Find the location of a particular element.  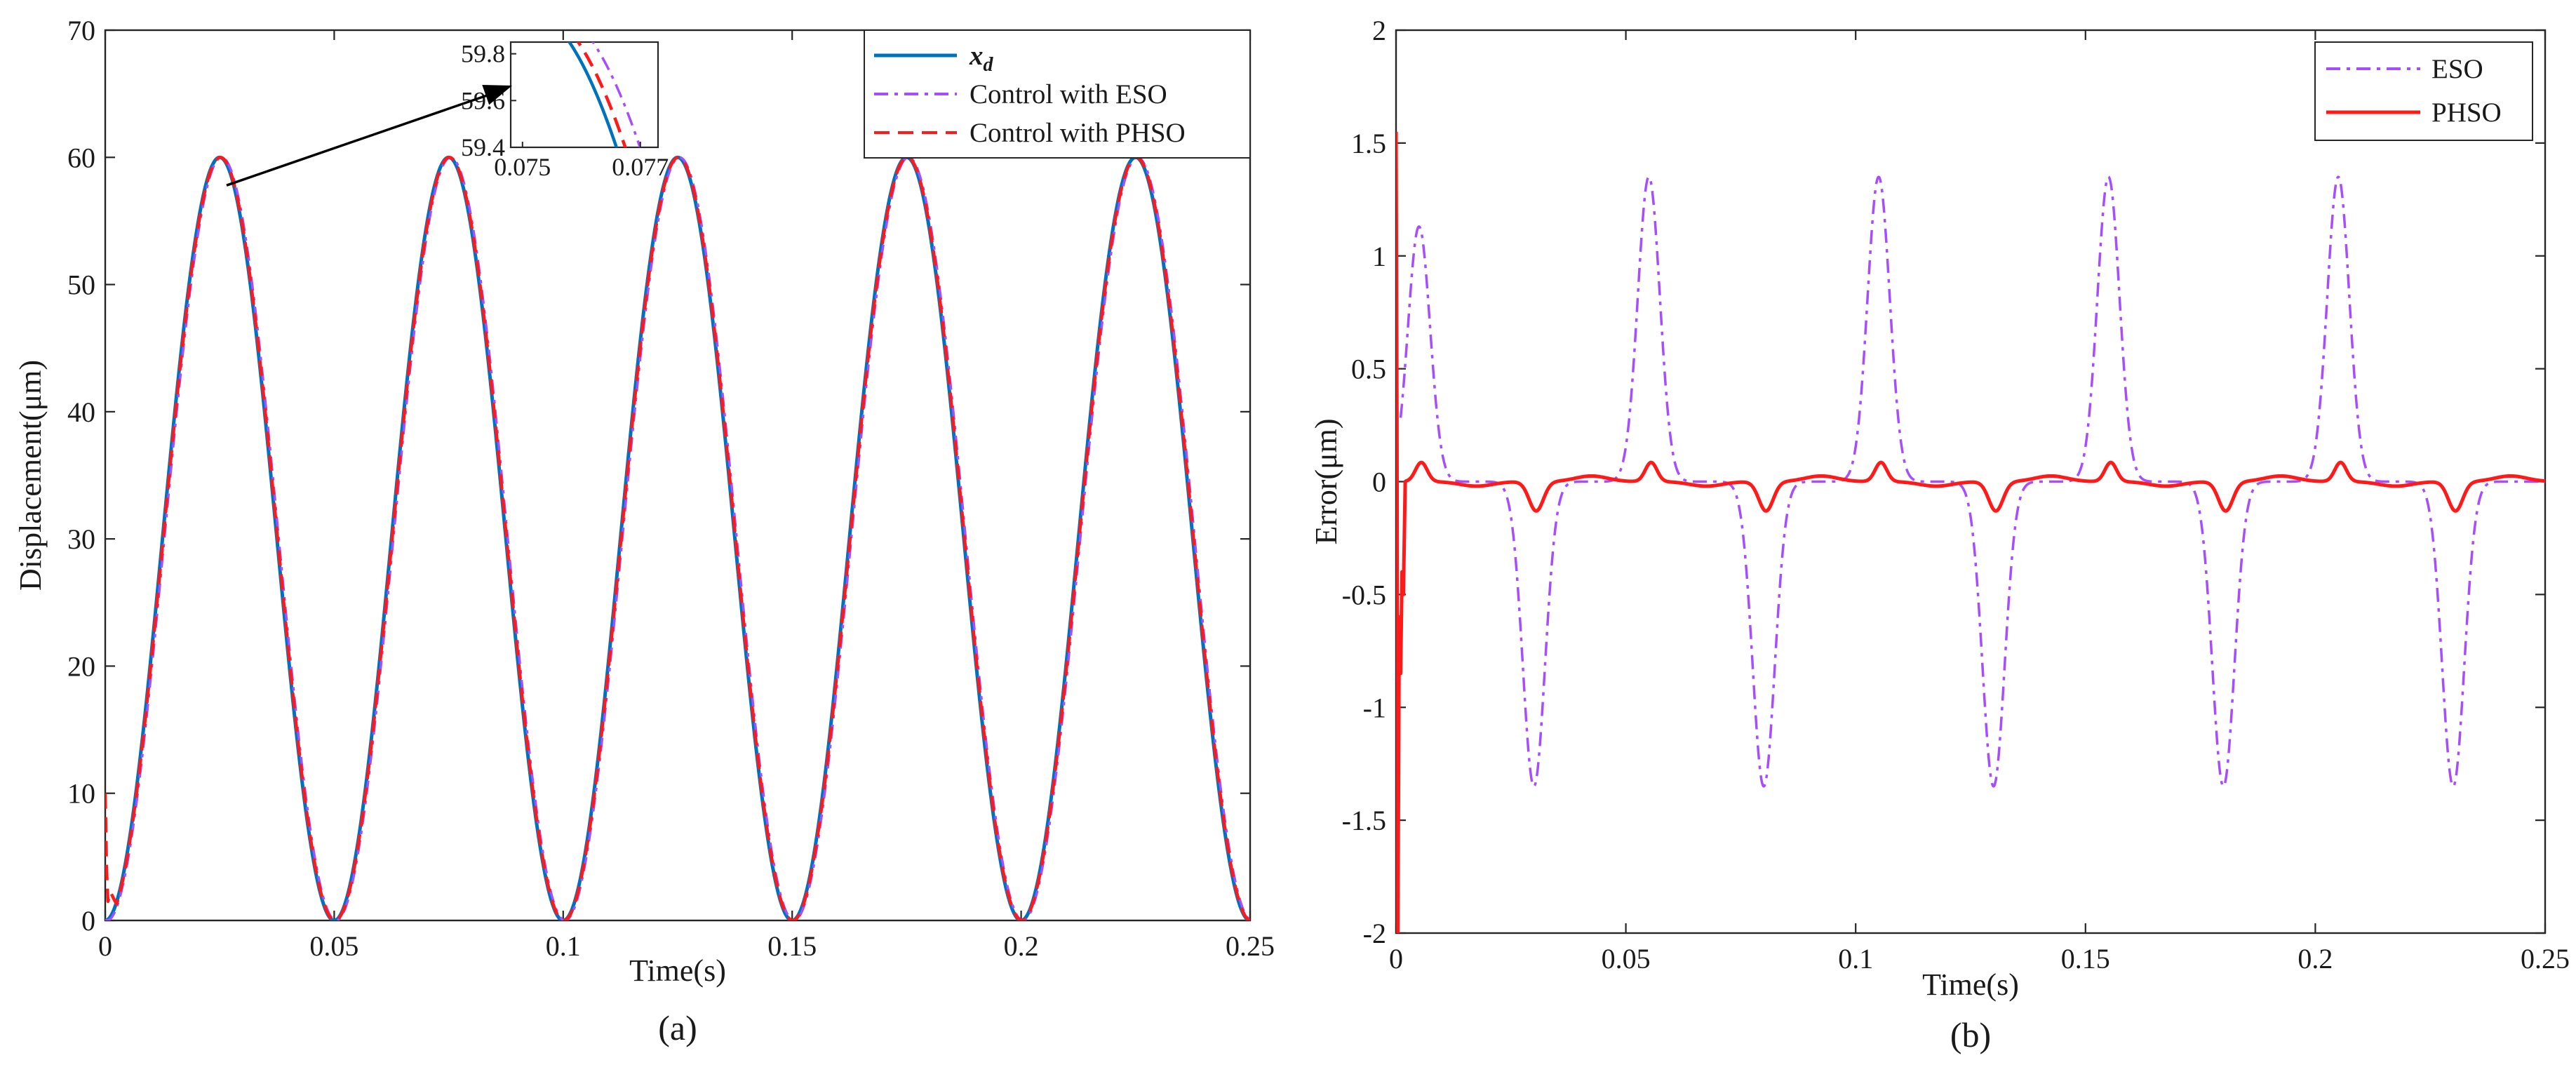

chart-a-ytick-label: 60 is located at coordinates (81, 157).